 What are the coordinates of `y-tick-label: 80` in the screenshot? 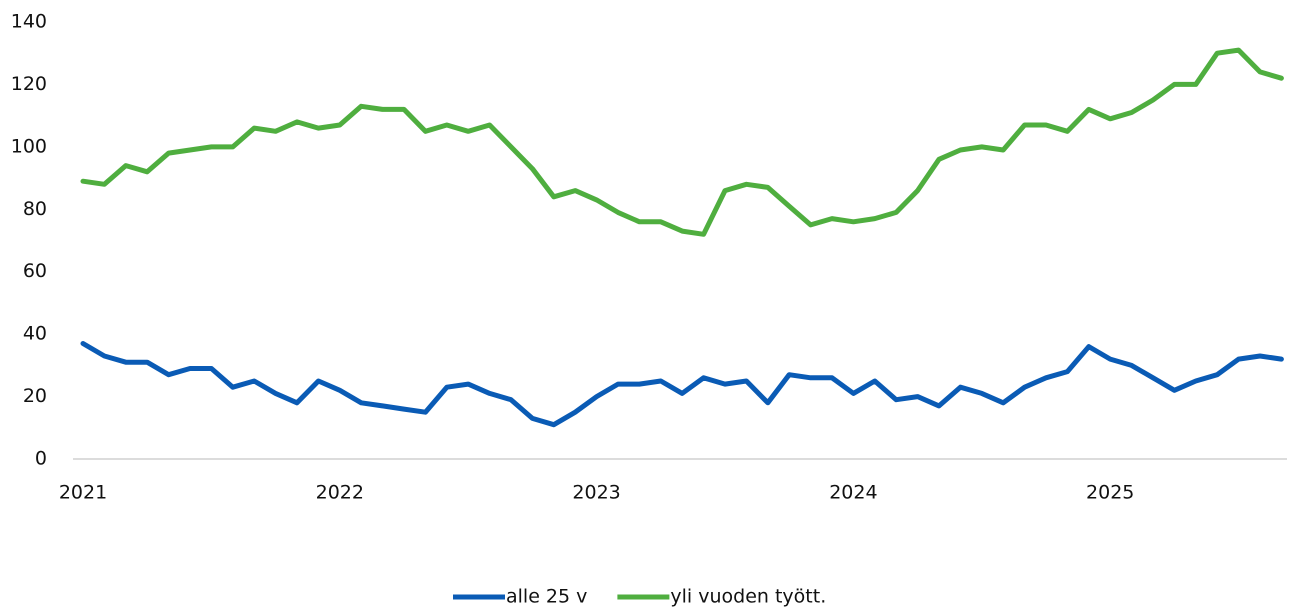 It's located at (35, 209).